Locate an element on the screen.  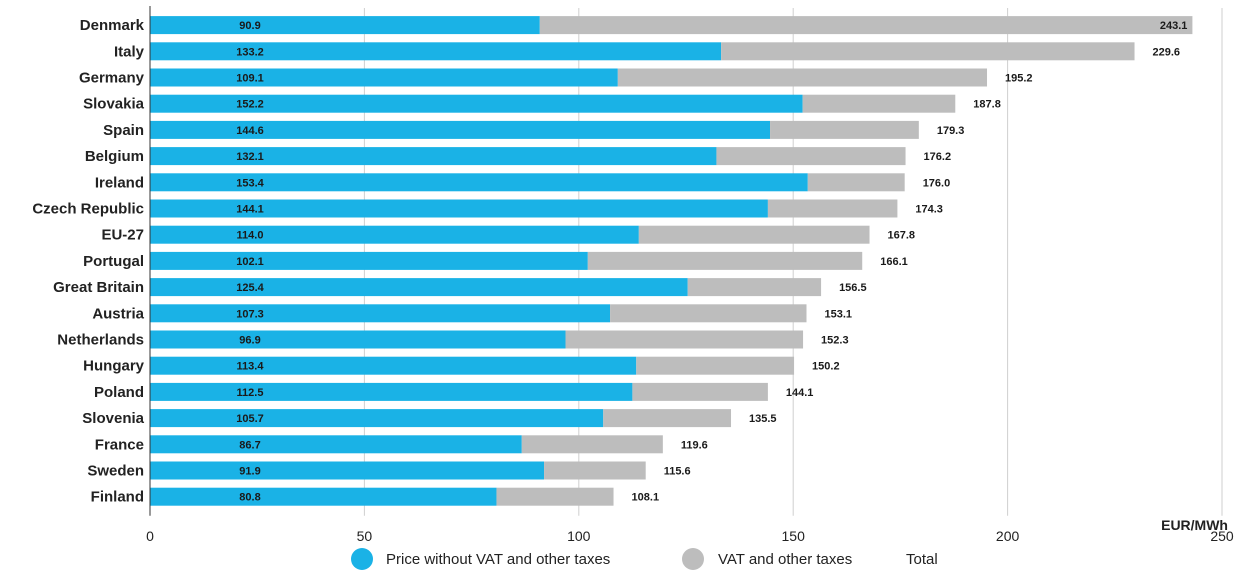
category-label: Czech Republic is located at coordinates (88, 209).